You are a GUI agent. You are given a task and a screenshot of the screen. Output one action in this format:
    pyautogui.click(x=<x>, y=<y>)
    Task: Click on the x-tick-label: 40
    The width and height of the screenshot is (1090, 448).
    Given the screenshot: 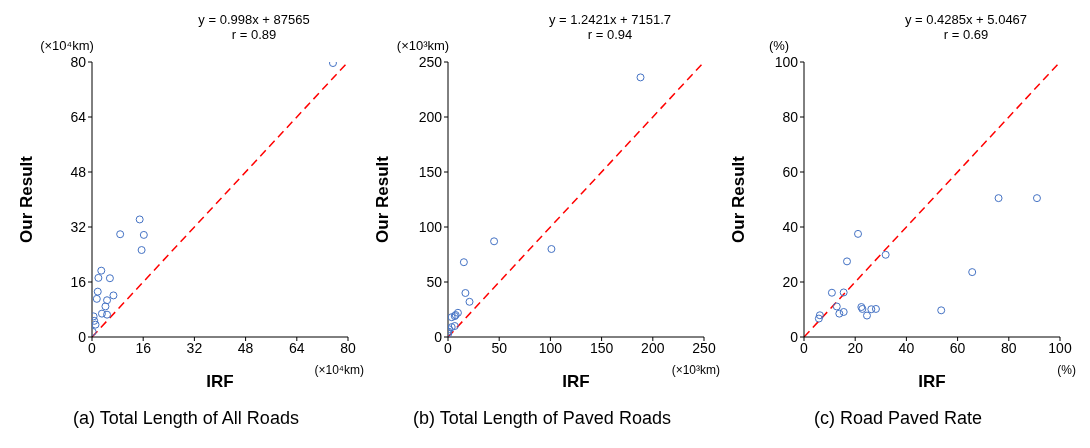 What is the action you would take?
    pyautogui.click(x=906, y=347)
    